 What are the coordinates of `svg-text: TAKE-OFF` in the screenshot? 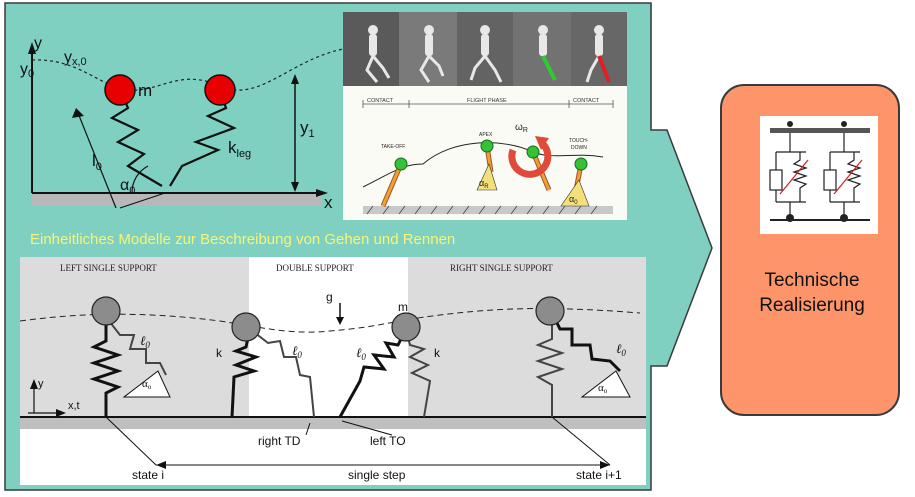 It's located at (393, 147).